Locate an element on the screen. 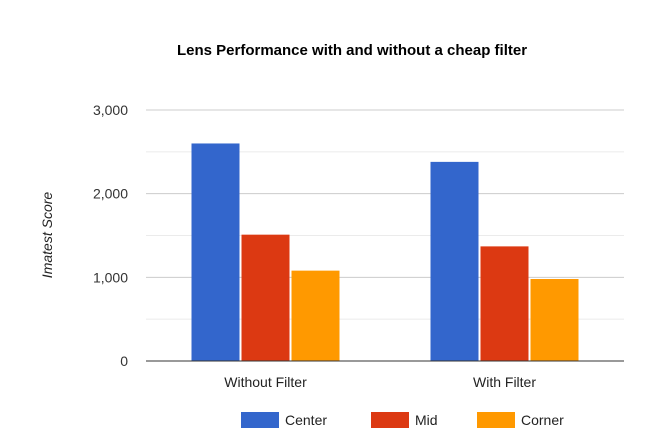 The width and height of the screenshot is (650, 448). y-tick-label: 1,000 is located at coordinates (110, 277).